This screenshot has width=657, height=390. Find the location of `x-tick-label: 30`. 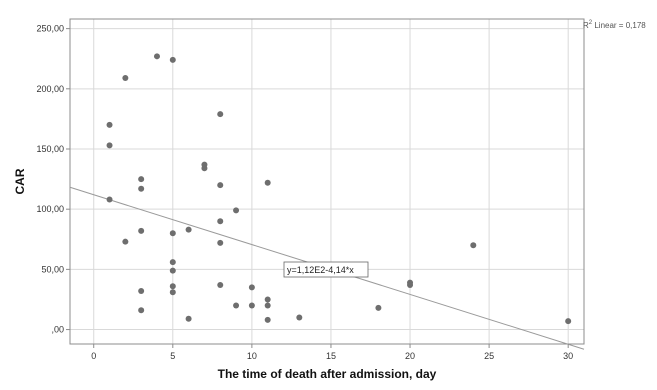

x-tick-label: 30 is located at coordinates (568, 356).